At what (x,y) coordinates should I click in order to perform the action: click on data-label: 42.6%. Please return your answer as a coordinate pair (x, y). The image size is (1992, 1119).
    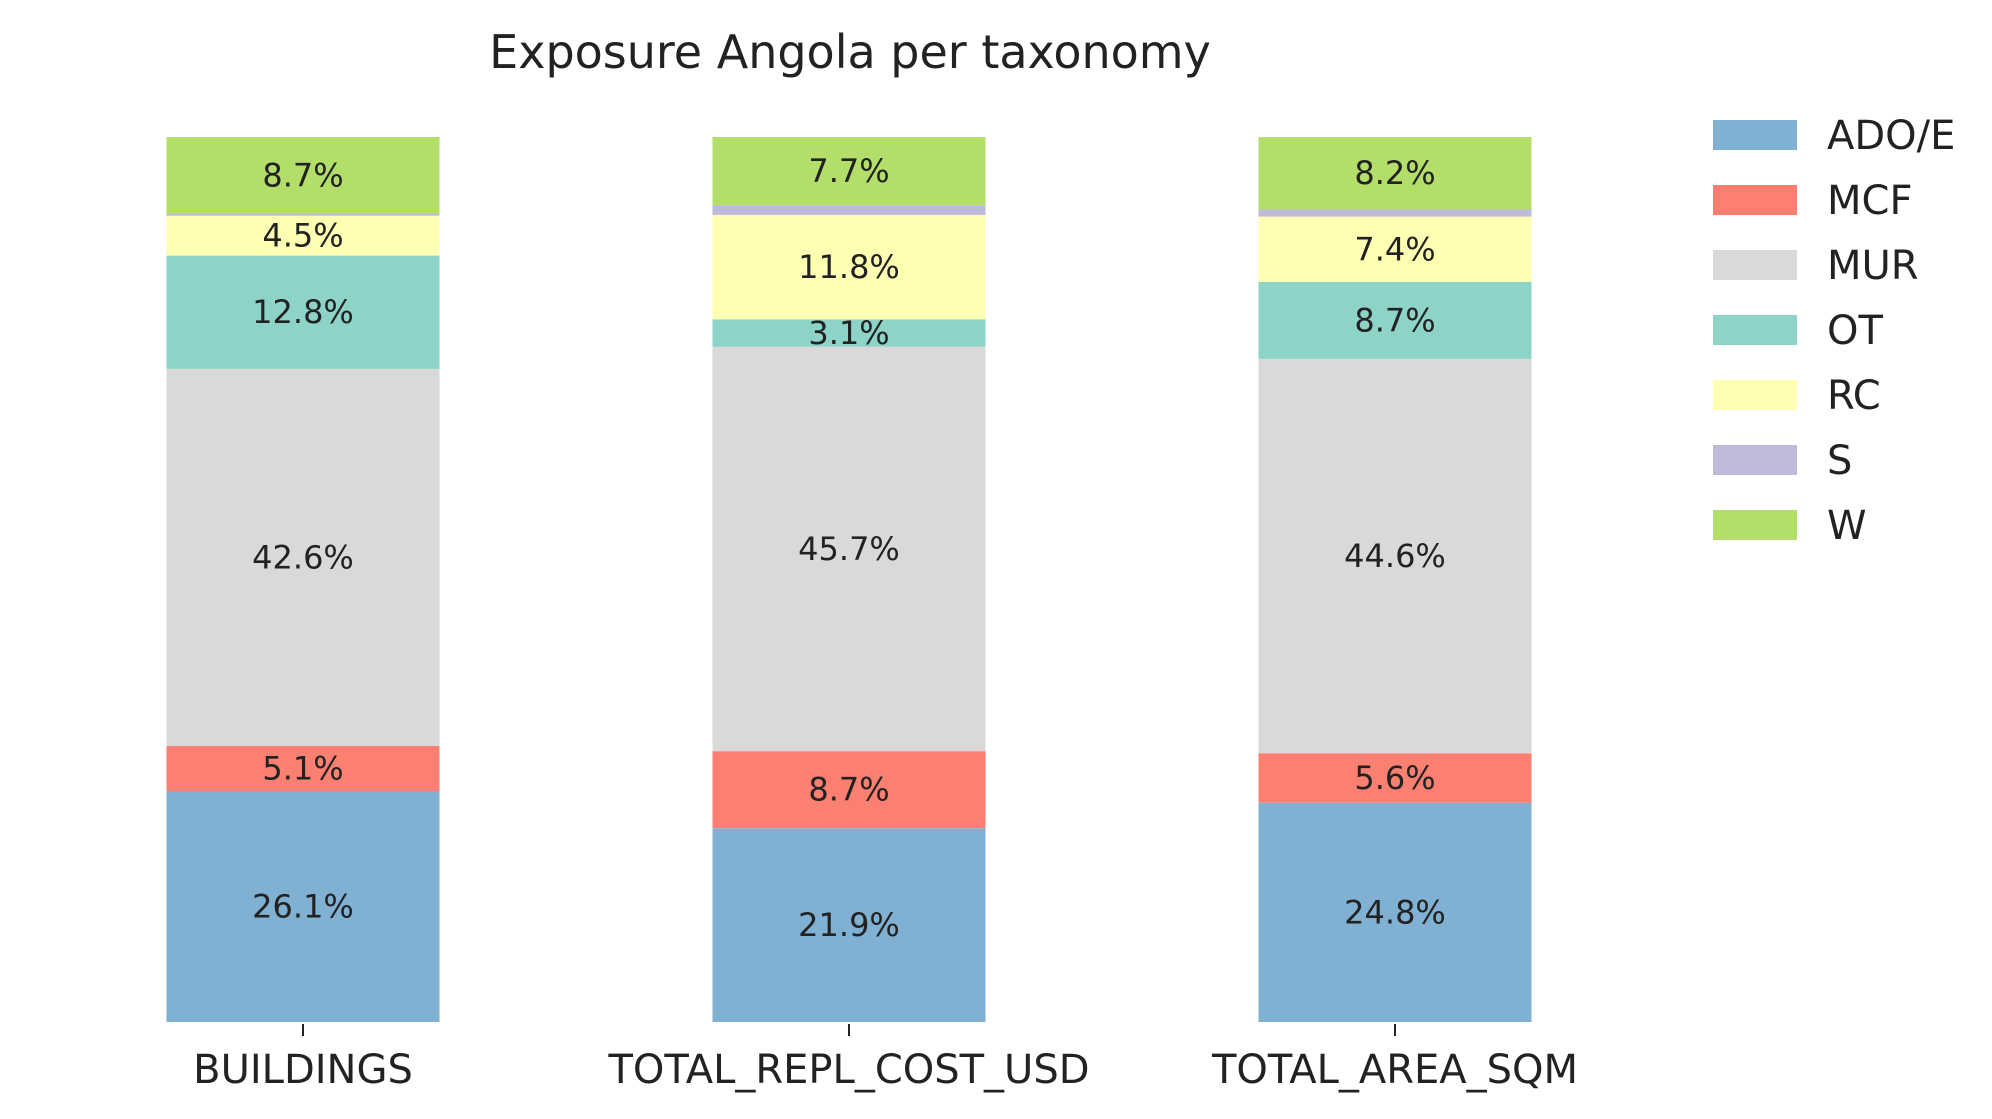
    Looking at the image, I should click on (303, 557).